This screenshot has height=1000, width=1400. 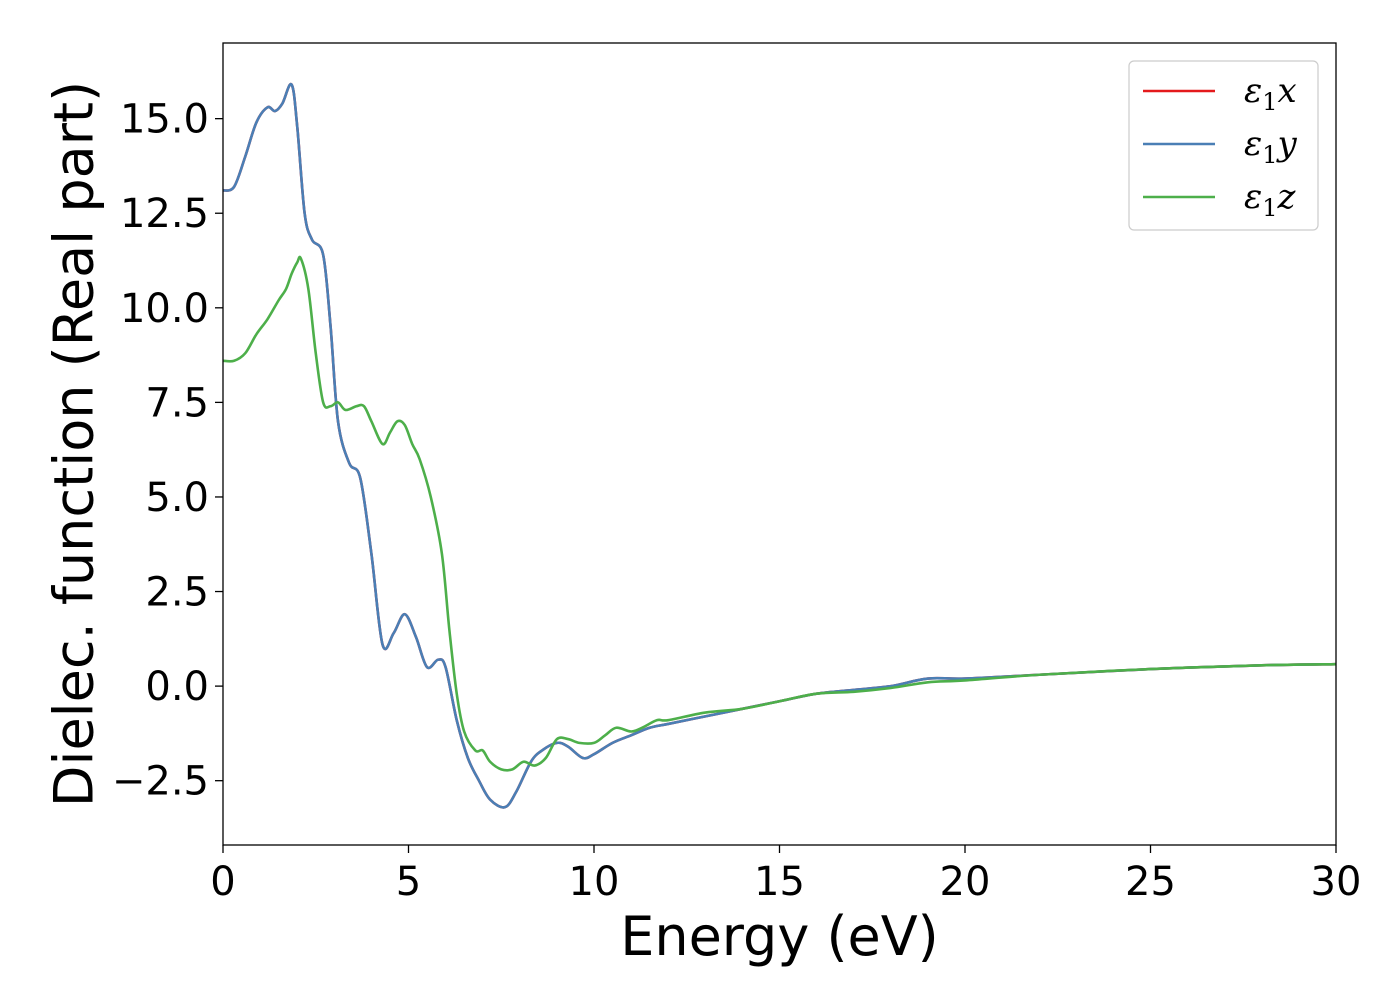 I want to click on x-axis: 0 5 10 15 20 25 30, so click(x=785, y=875).